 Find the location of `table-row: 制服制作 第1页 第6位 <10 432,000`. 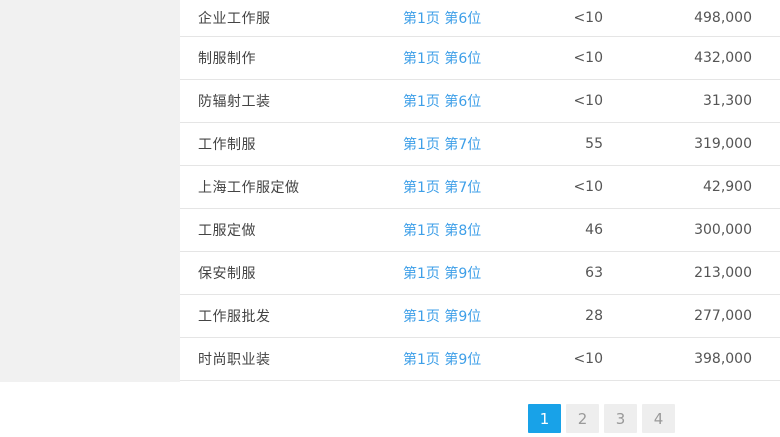

table-row: 制服制作 第1页 第6位 <10 432,000 is located at coordinates (480, 58).